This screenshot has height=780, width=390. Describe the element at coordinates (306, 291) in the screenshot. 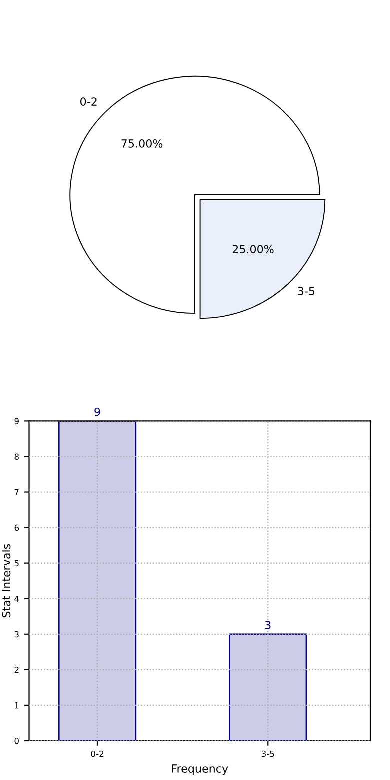

I see `slice-label: 3-5` at that location.